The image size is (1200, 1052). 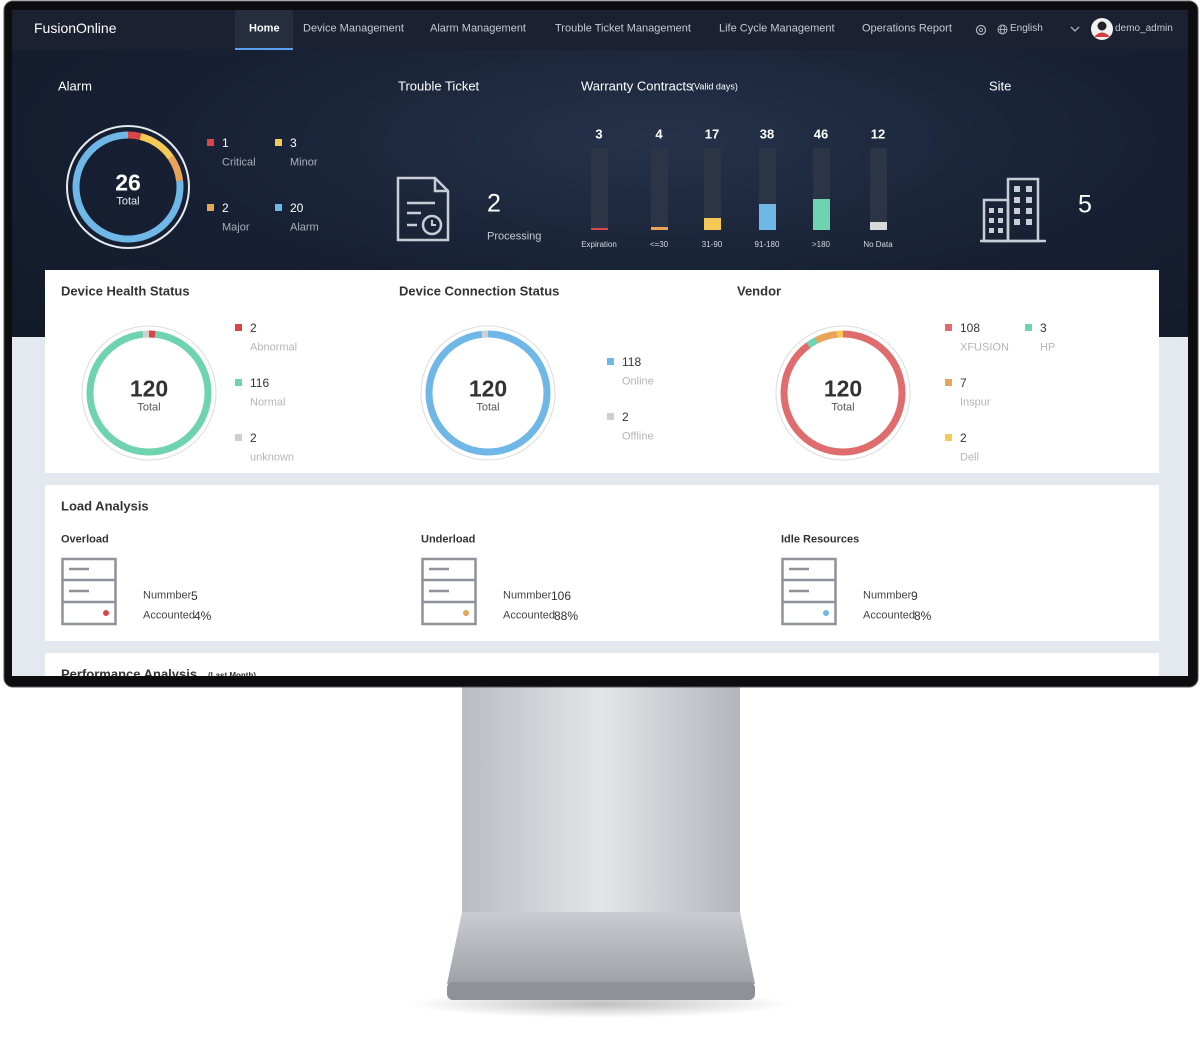 What do you see at coordinates (767, 134) in the screenshot?
I see `bar-value: 38` at bounding box center [767, 134].